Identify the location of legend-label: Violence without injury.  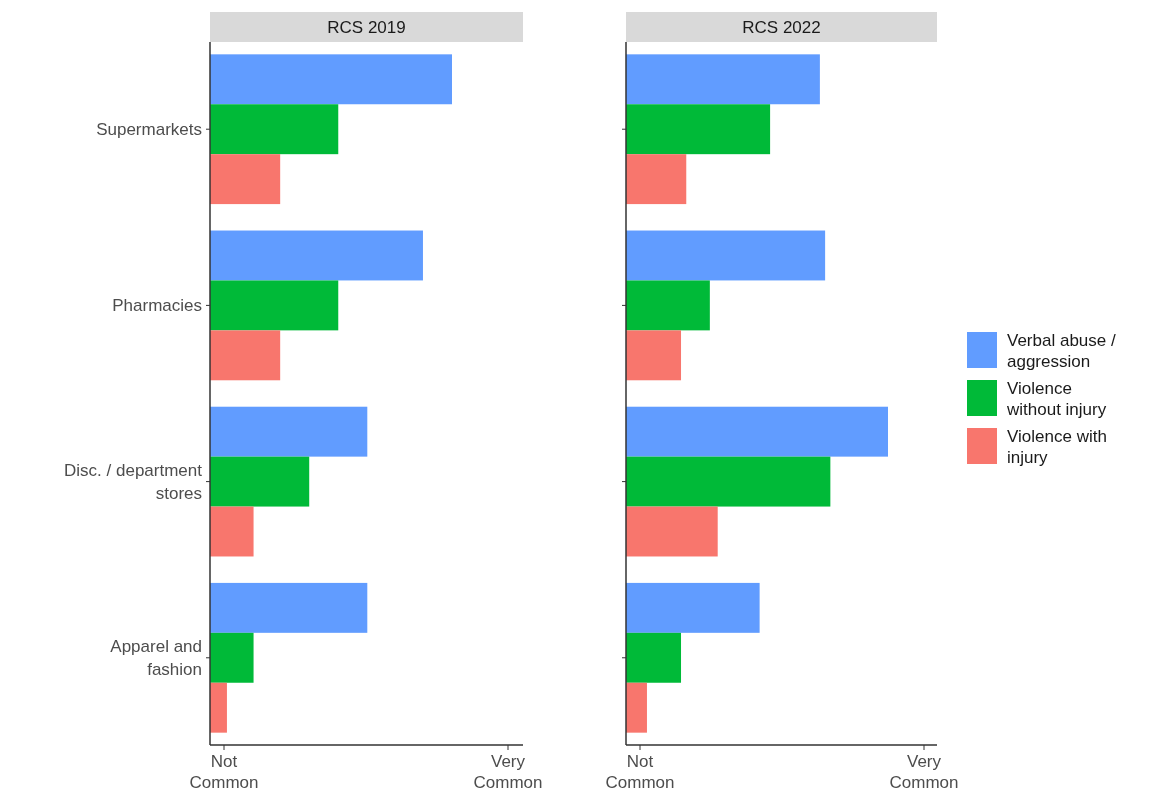
(1056, 399).